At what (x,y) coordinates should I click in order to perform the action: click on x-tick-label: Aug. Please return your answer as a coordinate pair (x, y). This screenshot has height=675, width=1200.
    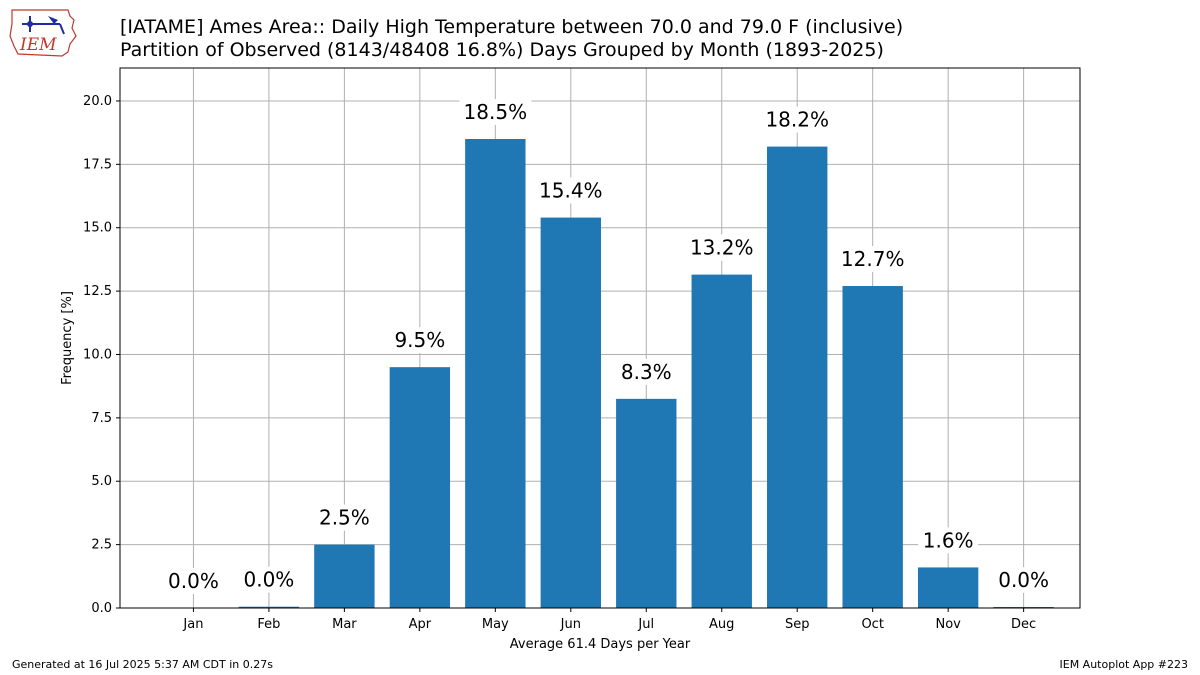
    Looking at the image, I should click on (721, 624).